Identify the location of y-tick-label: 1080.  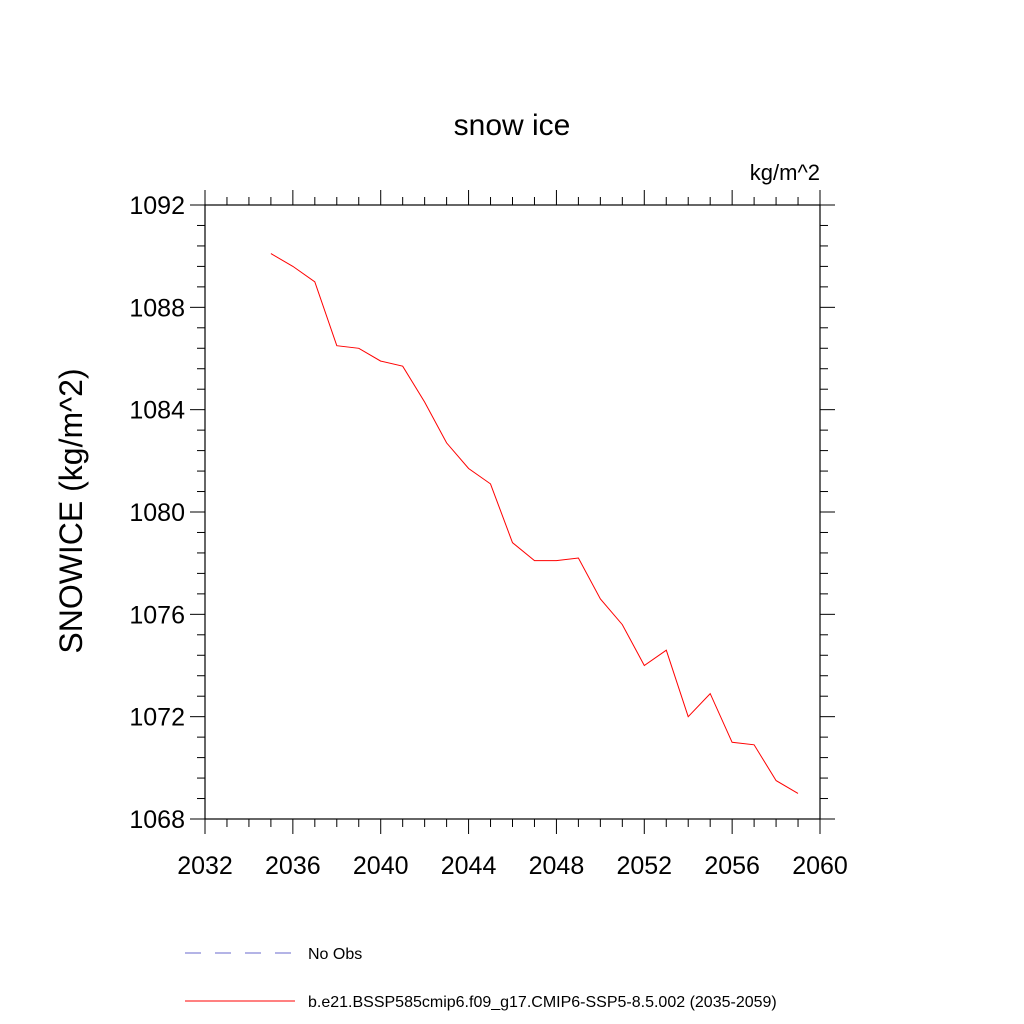
(157, 513).